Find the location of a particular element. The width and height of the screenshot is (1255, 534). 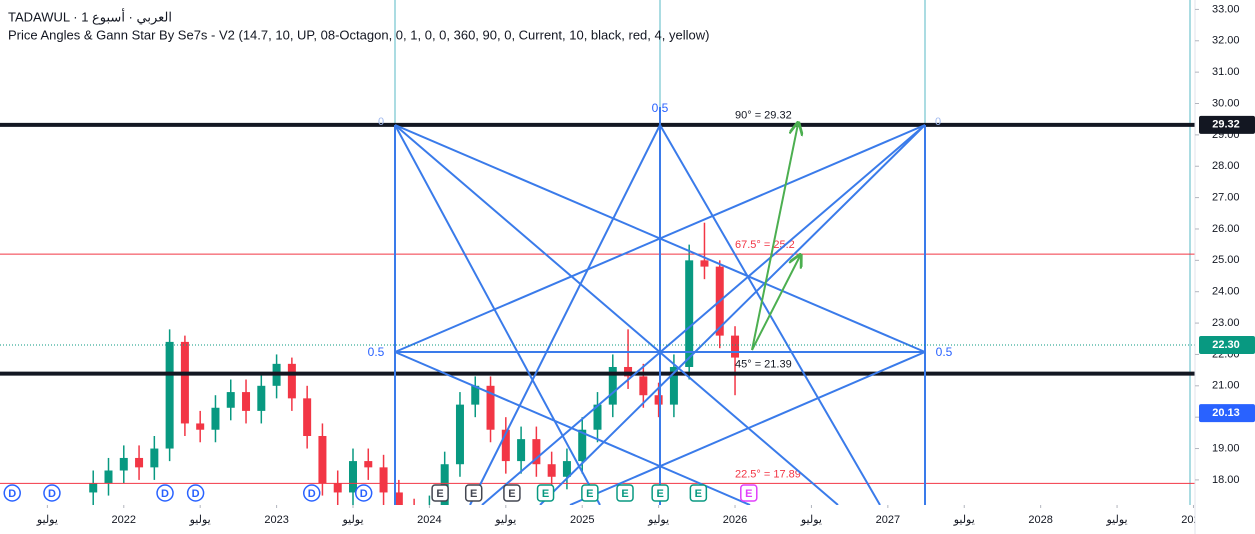

y-tick-label: 32.00 is located at coordinates (1226, 41).